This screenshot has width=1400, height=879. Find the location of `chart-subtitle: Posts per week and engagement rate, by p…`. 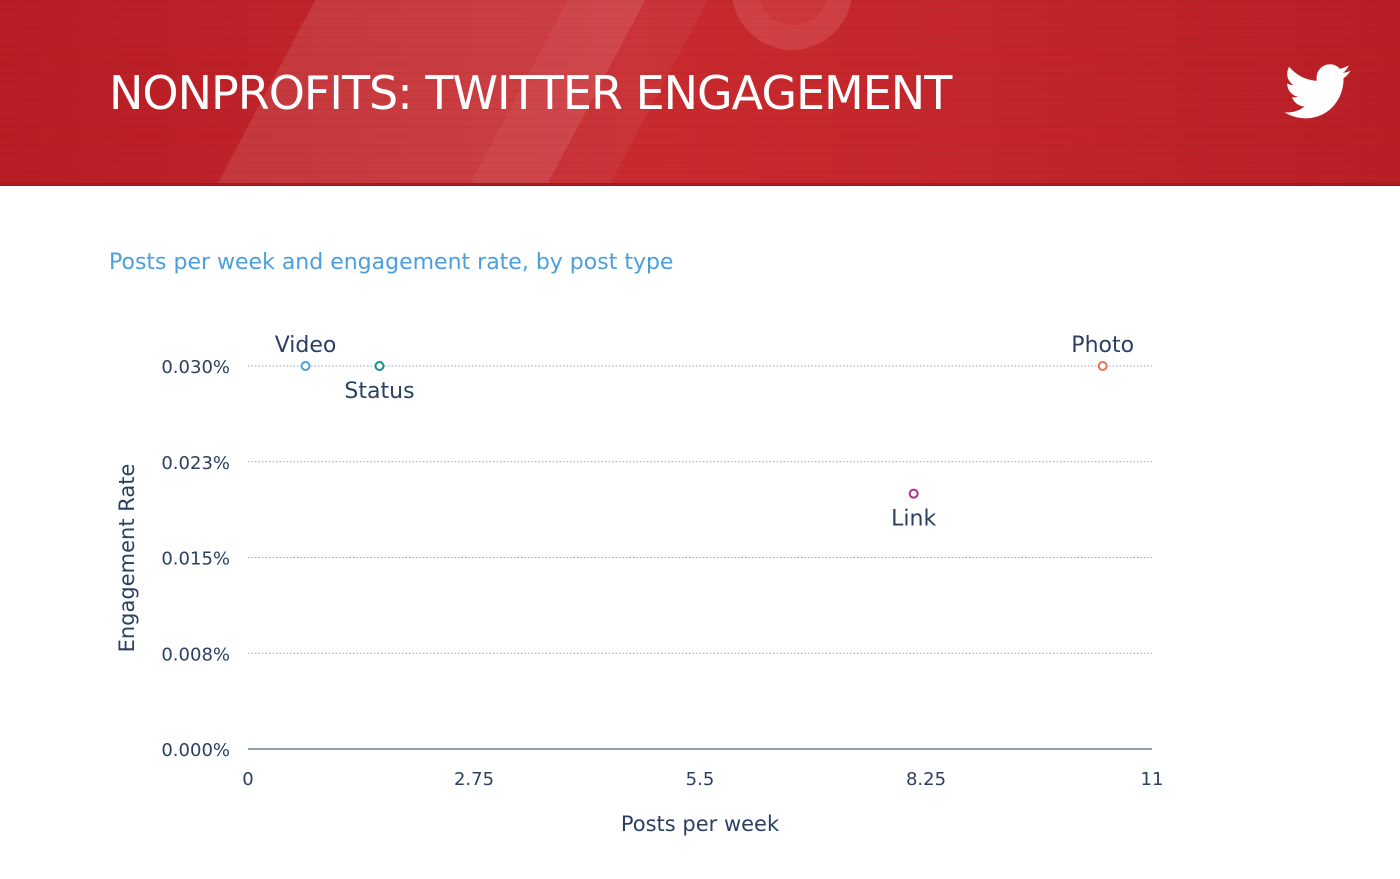

chart-subtitle: Posts per week and engagement rate, by p… is located at coordinates (391, 262).